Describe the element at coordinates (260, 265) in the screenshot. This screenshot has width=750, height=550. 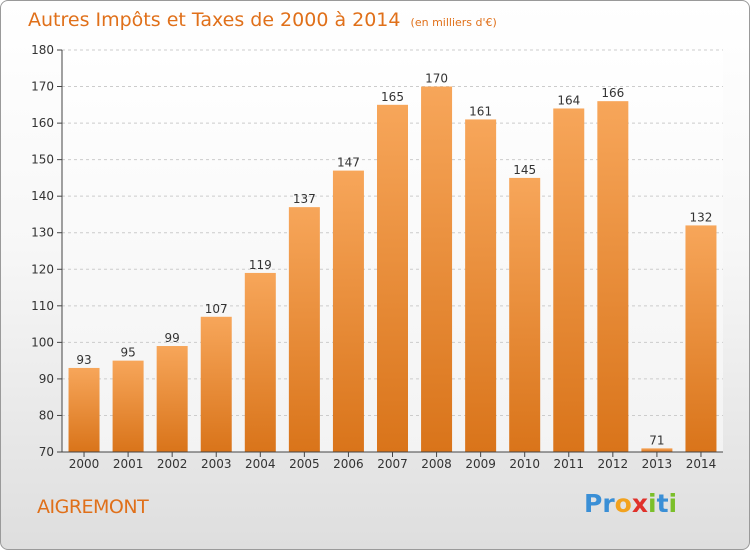
I see `bar-value-label: 119` at that location.